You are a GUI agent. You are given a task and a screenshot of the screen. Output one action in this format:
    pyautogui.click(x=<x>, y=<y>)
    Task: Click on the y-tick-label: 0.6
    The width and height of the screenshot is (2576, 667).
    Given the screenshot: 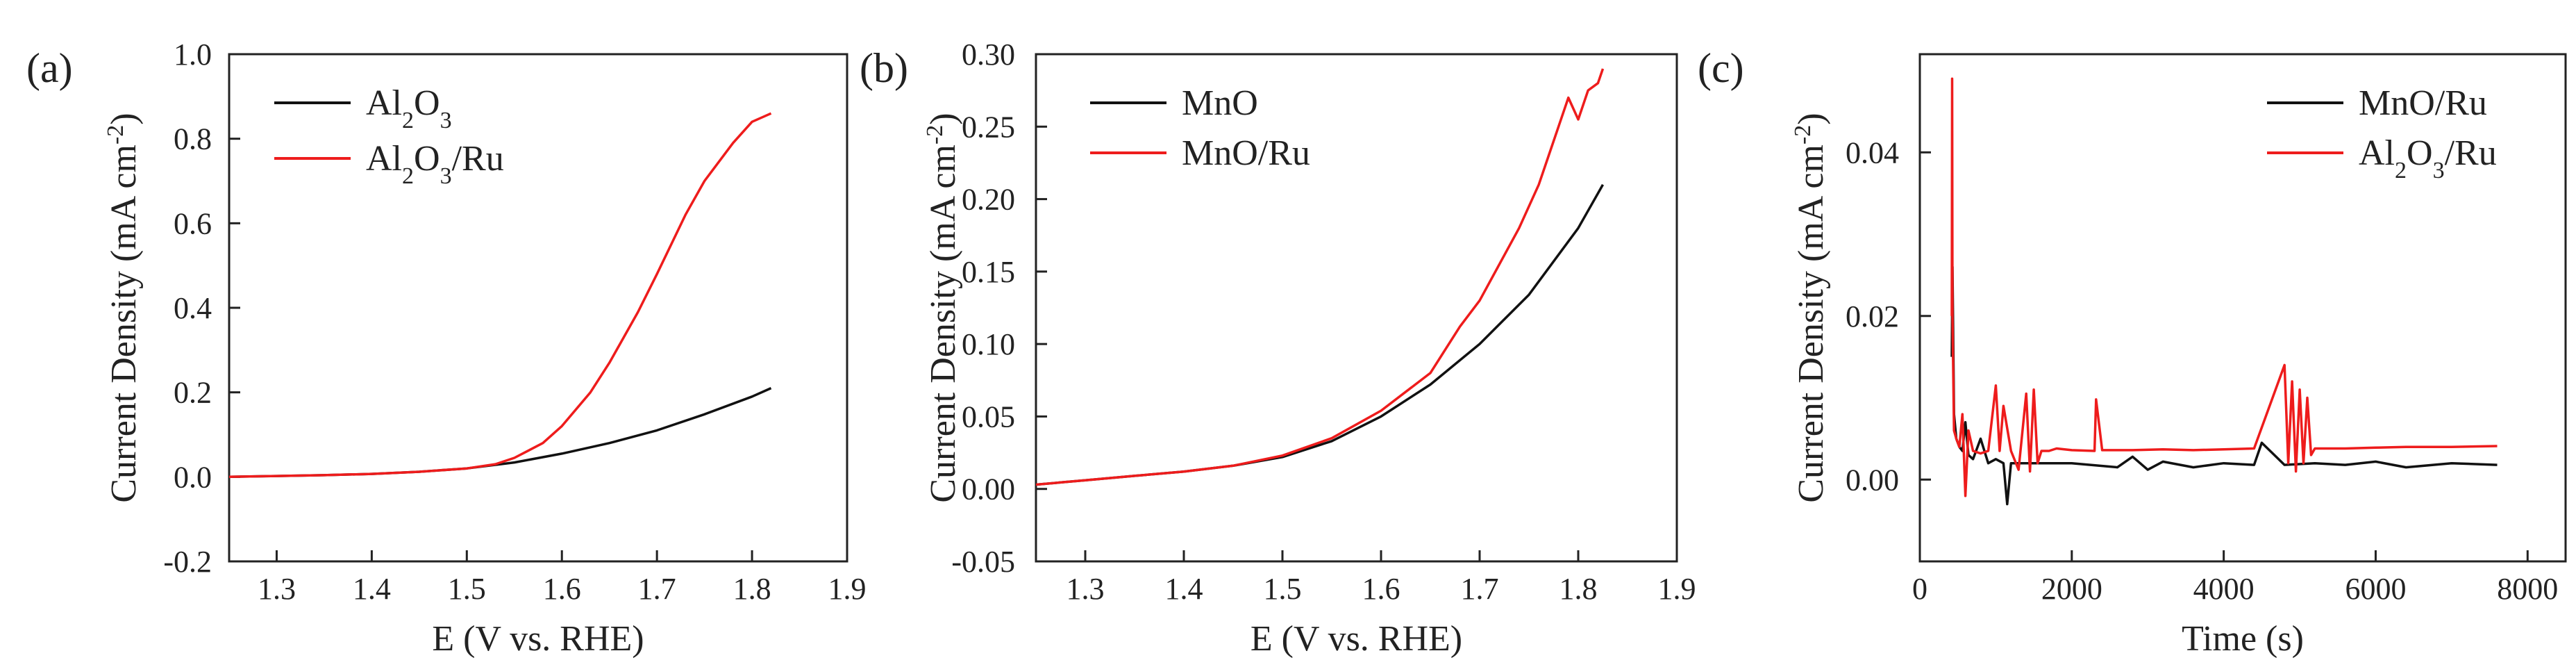 What is the action you would take?
    pyautogui.click(x=193, y=223)
    